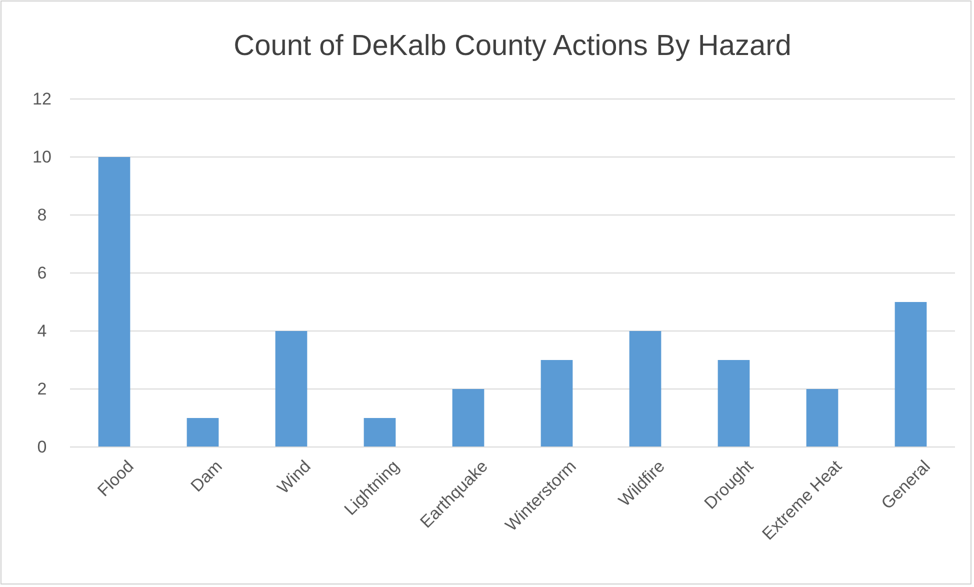  Describe the element at coordinates (42, 272) in the screenshot. I see `y-tick-label: 6` at that location.